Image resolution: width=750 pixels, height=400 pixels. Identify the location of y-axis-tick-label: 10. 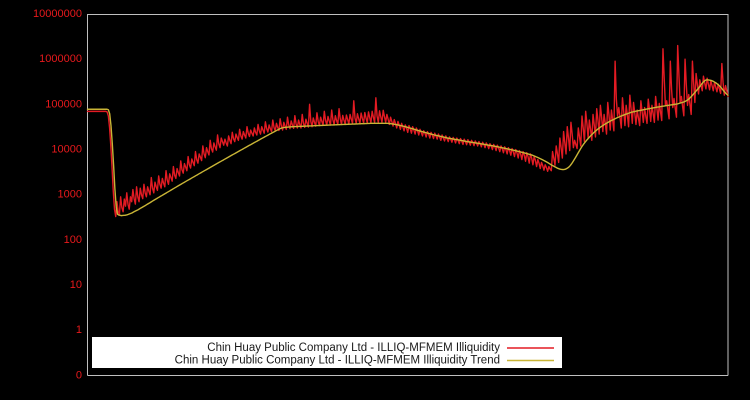
(76, 285).